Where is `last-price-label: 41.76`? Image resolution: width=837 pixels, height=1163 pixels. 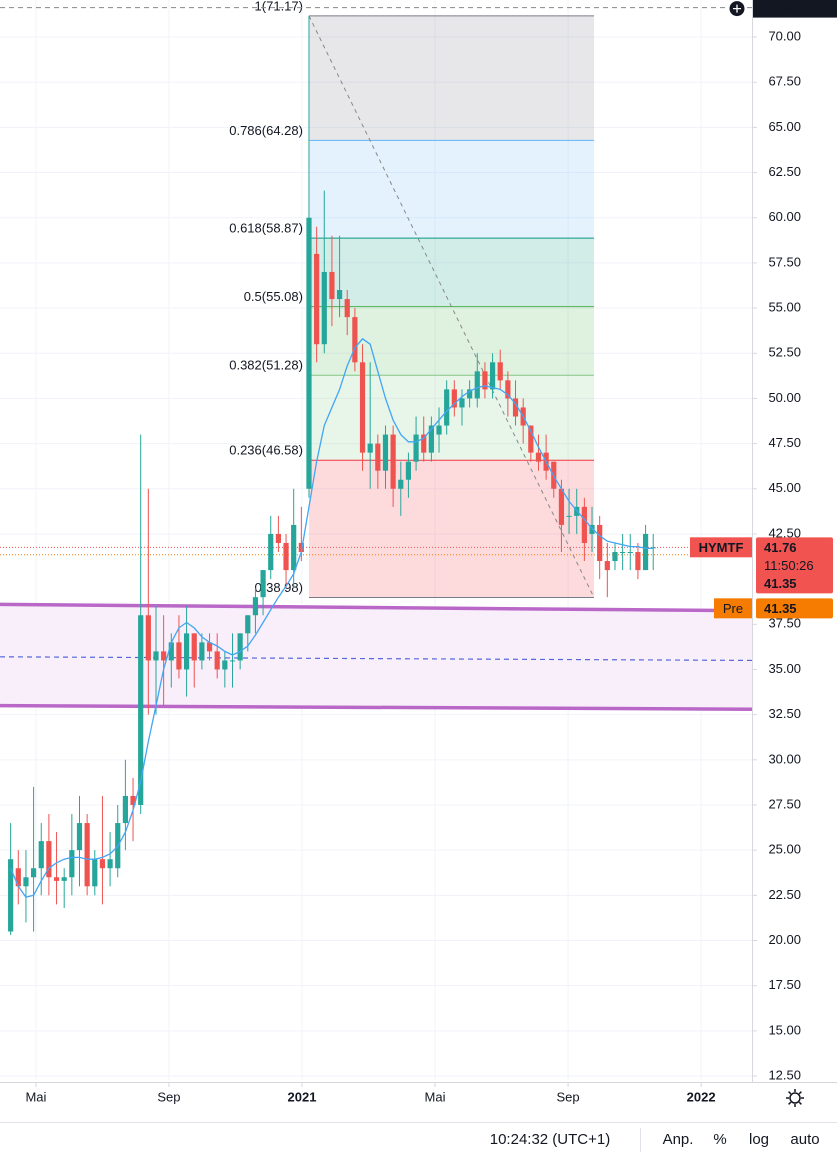 last-price-label: 41.76 is located at coordinates (780, 547).